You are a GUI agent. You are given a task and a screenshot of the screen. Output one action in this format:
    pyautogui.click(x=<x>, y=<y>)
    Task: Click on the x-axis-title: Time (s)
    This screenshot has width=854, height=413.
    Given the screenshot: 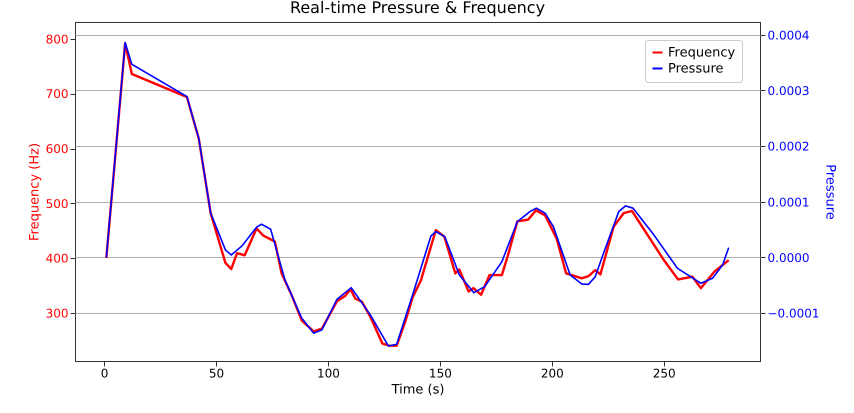 What is the action you would take?
    pyautogui.click(x=417, y=390)
    